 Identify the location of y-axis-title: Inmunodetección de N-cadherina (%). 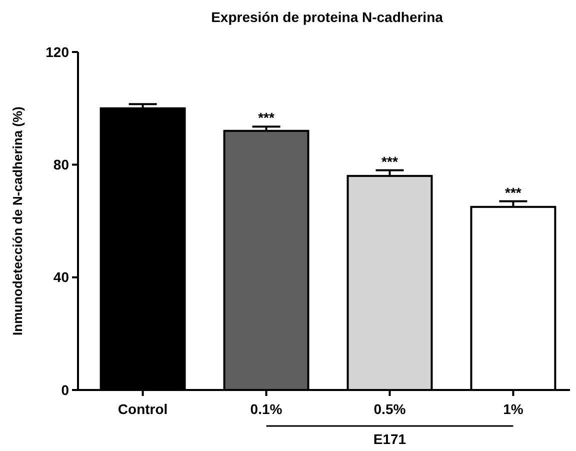
(17, 221).